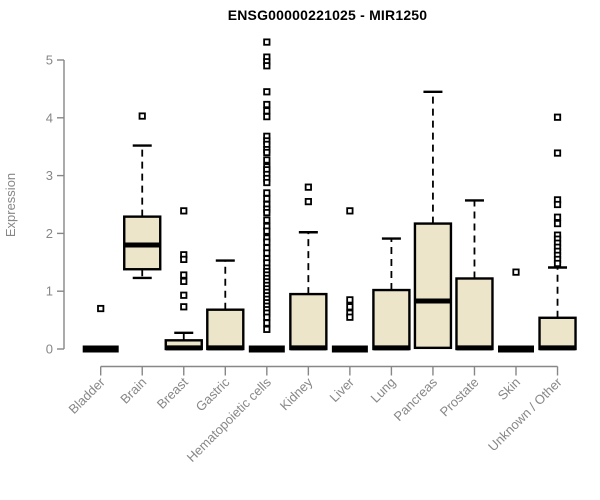 The height and width of the screenshot is (500, 600). What do you see at coordinates (213, 394) in the screenshot?
I see `x-category-label: Gastric` at bounding box center [213, 394].